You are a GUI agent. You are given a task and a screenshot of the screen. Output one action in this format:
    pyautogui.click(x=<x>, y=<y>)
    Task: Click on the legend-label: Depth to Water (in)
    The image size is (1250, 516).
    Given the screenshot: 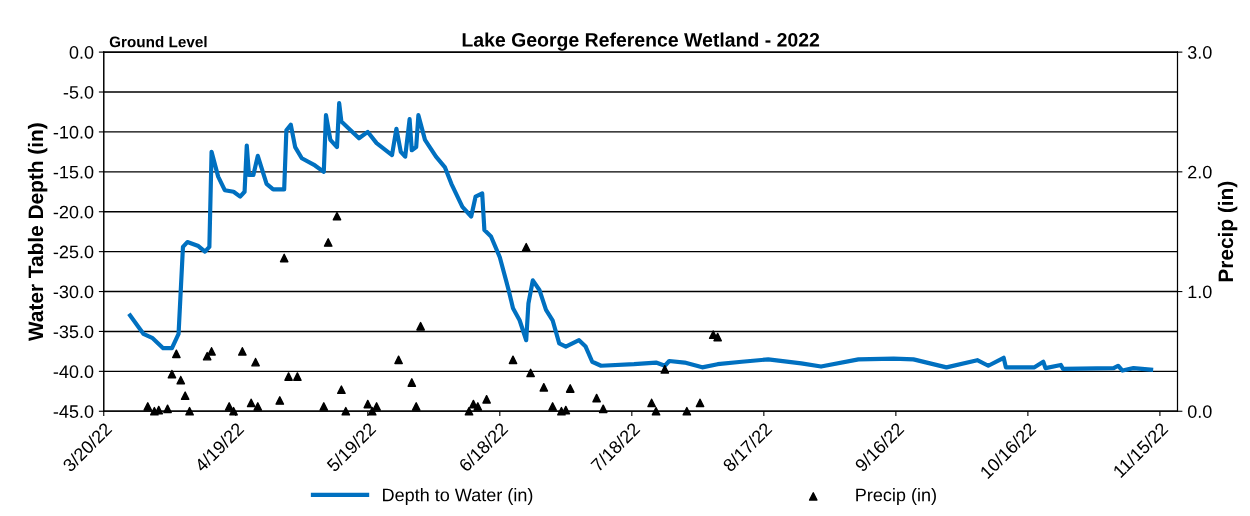 What is the action you would take?
    pyautogui.click(x=458, y=496)
    